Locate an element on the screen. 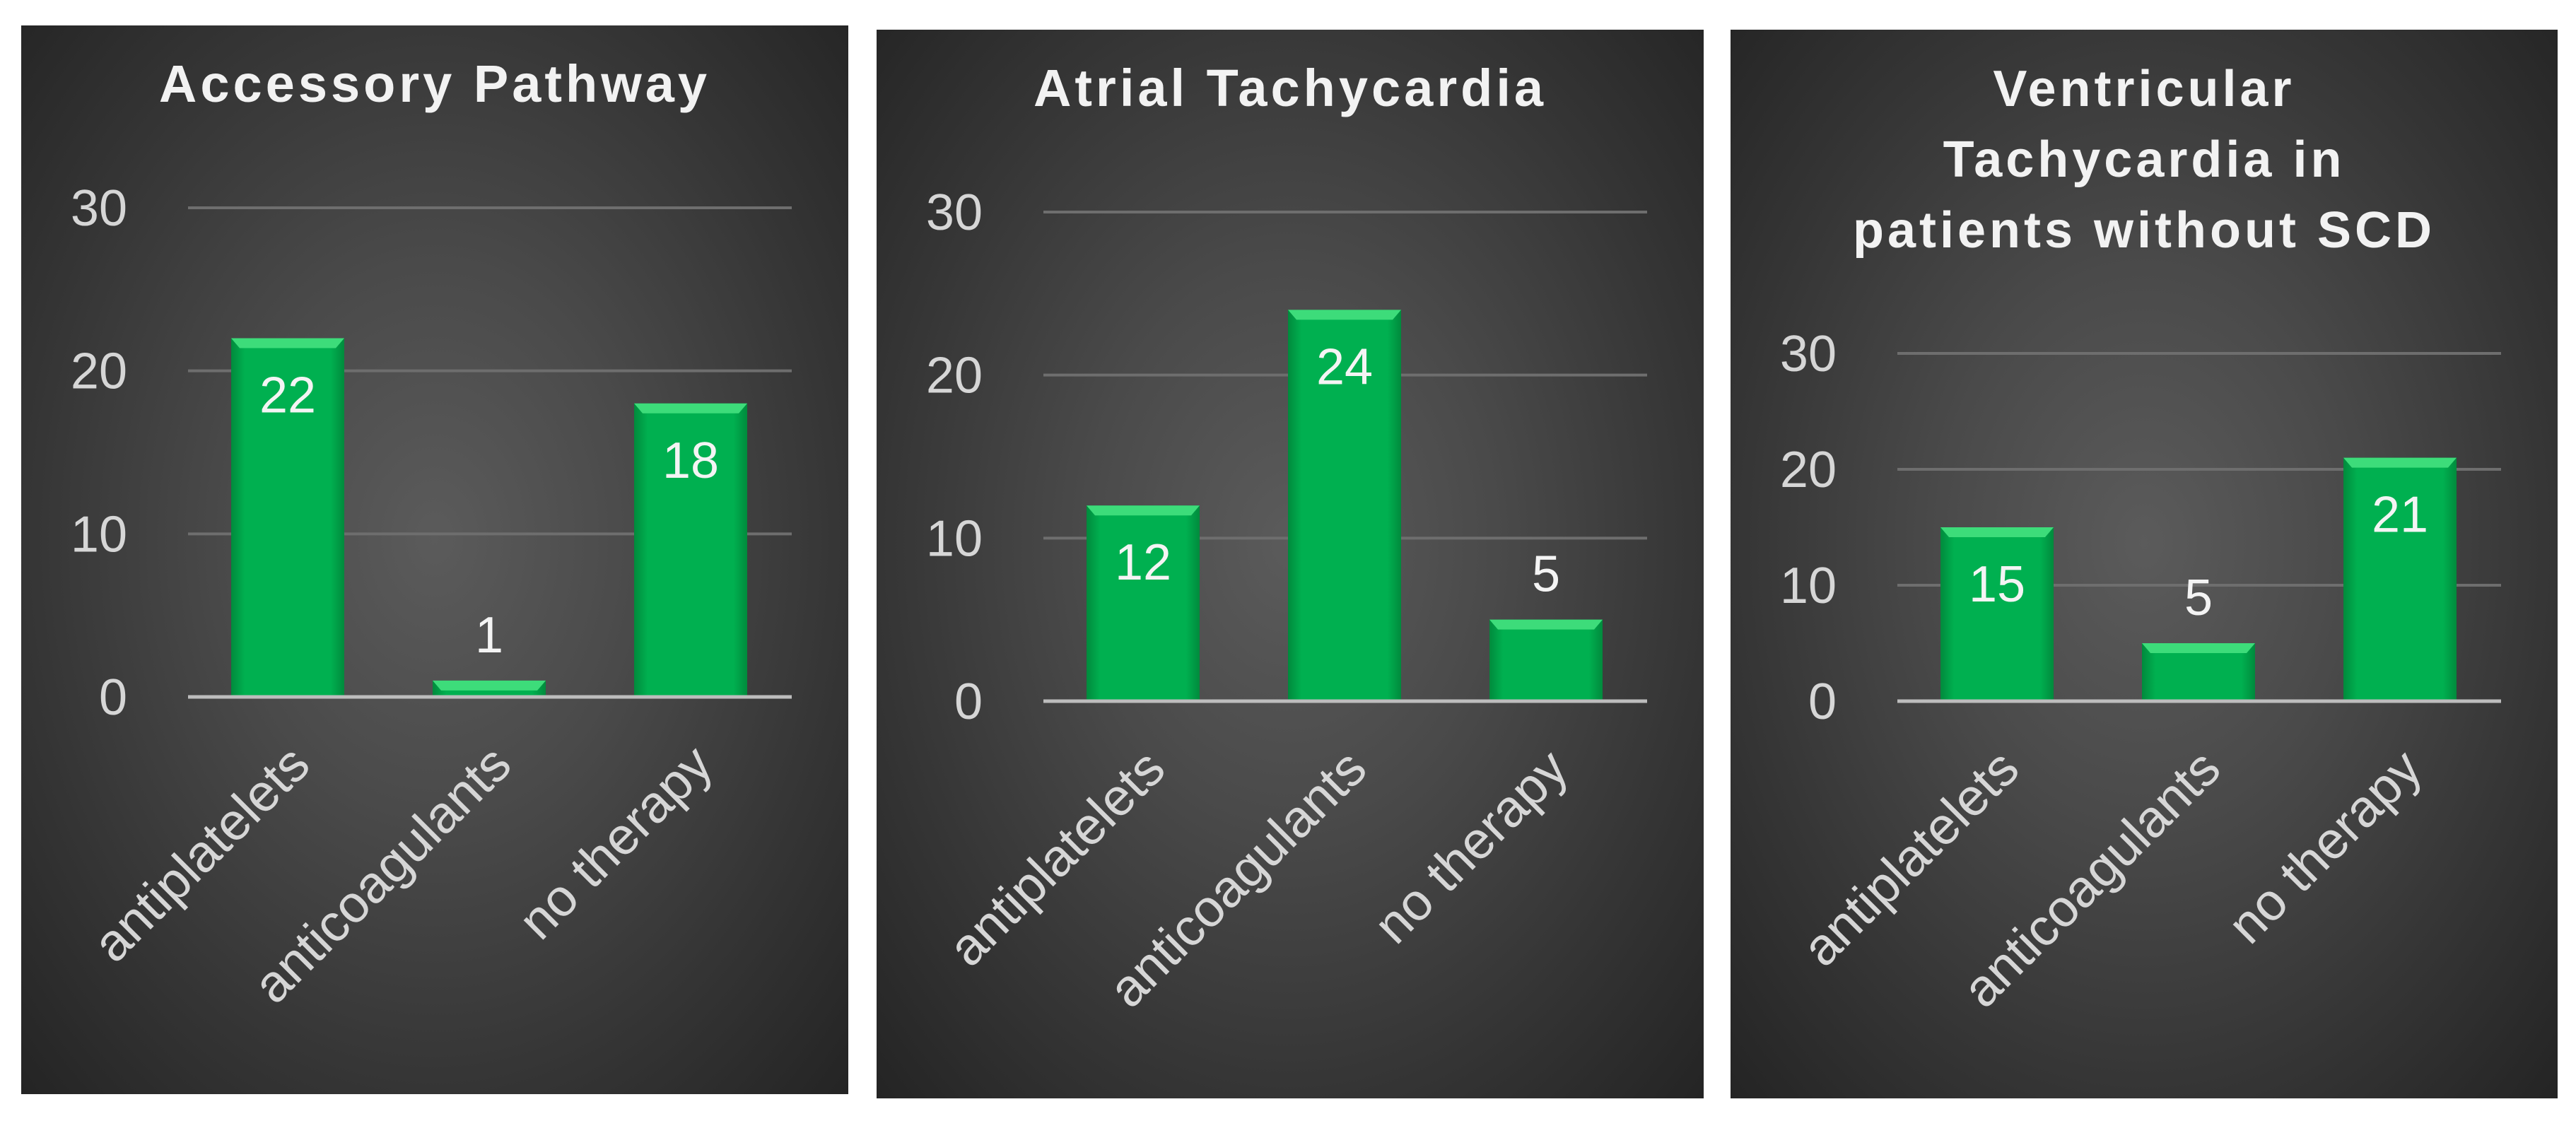 The width and height of the screenshot is (2576, 1121). chart-title: Atrial Tachycardia is located at coordinates (1291, 88).